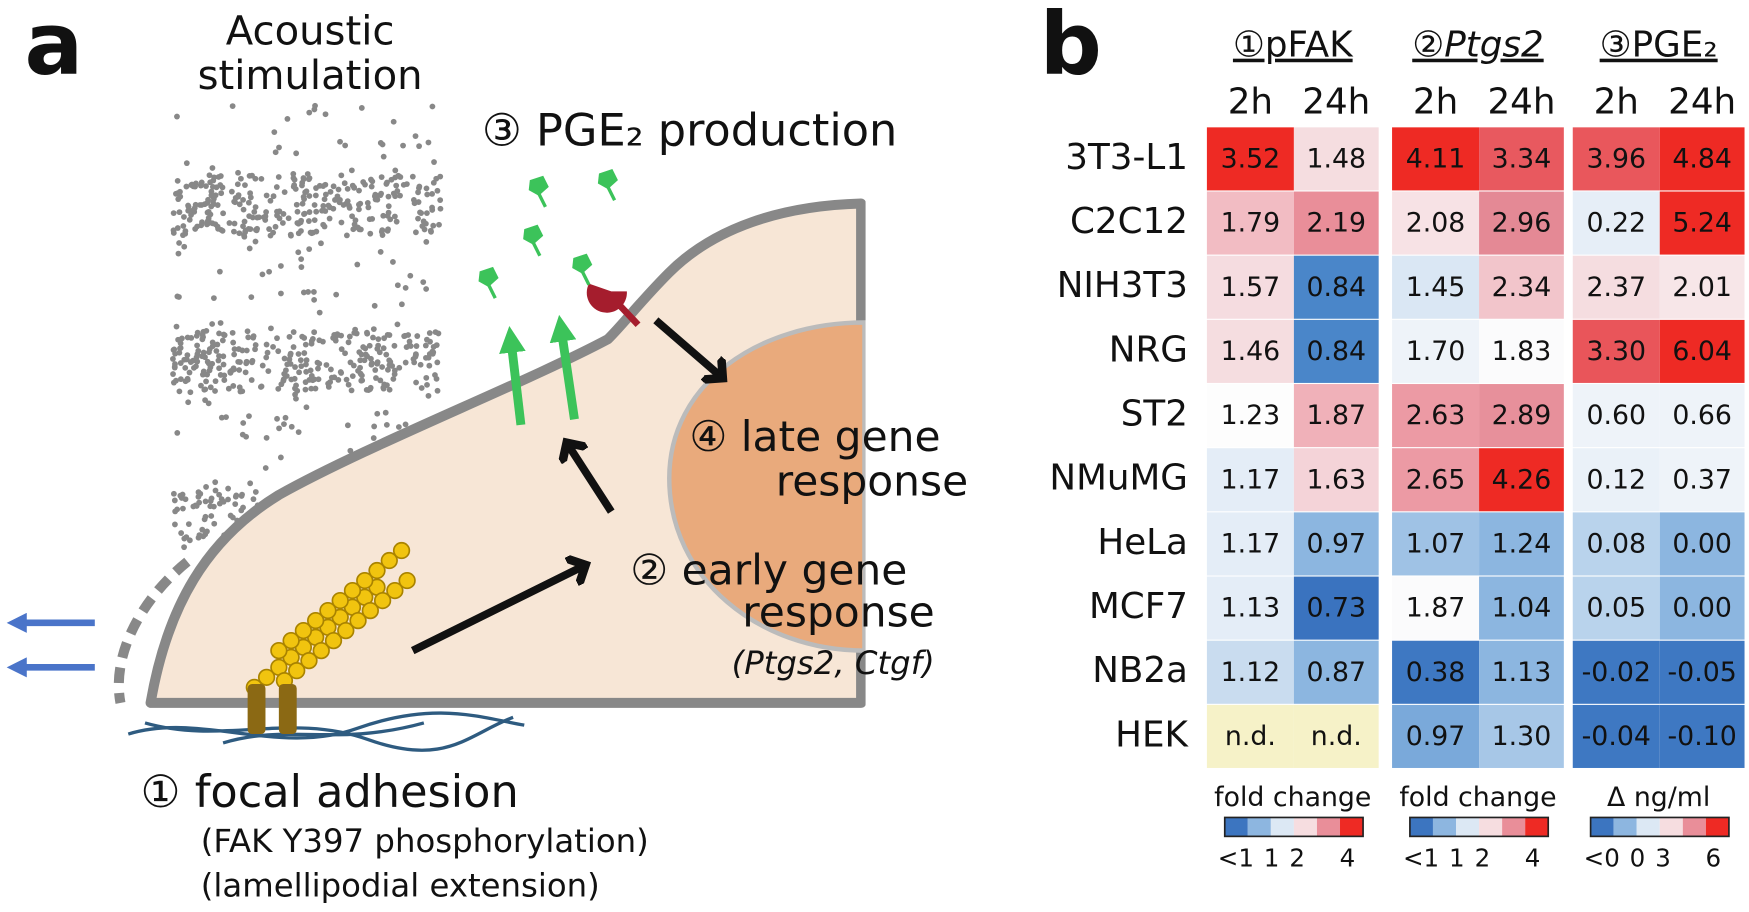 The image size is (1749, 912). Describe the element at coordinates (1638, 858) in the screenshot. I see `legend-tick: 0` at that location.